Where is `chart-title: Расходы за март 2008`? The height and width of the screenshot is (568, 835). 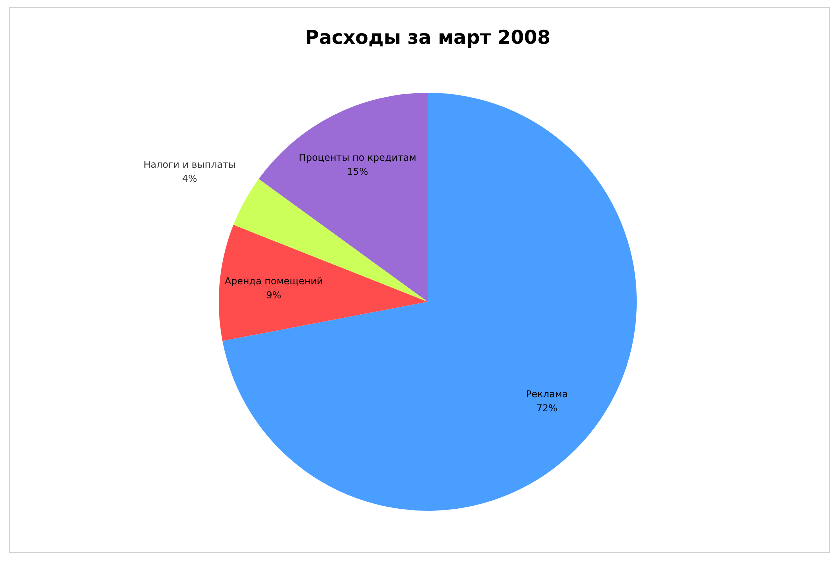
chart-title: Расходы за март 2008 is located at coordinates (428, 38).